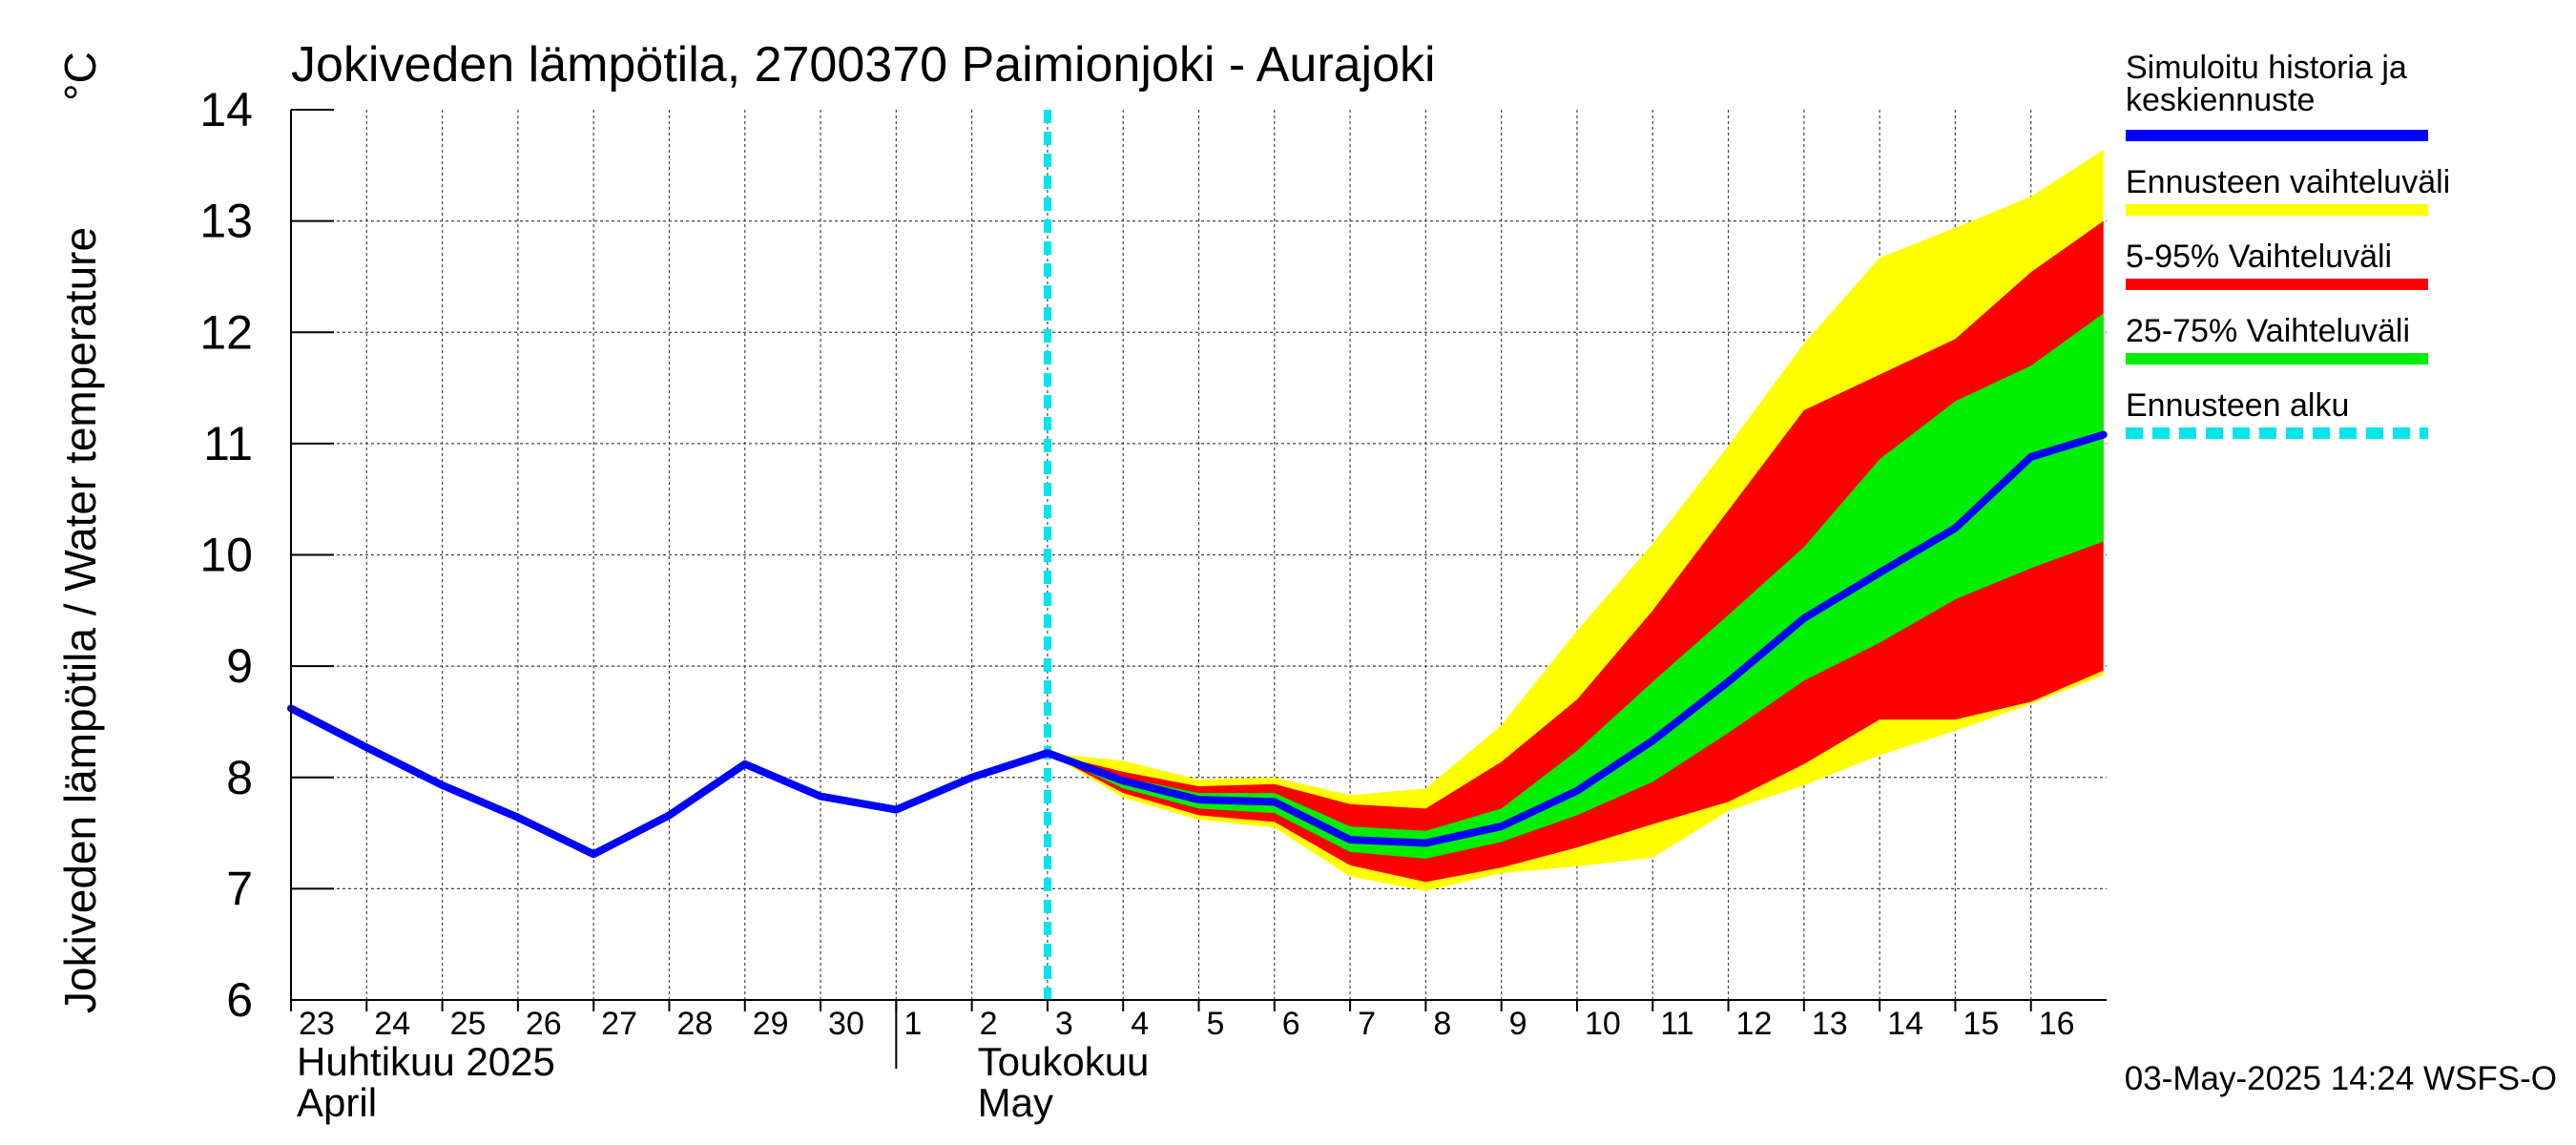  I want to click on legend-label: 5-95% Vaihteluväli, so click(2259, 257).